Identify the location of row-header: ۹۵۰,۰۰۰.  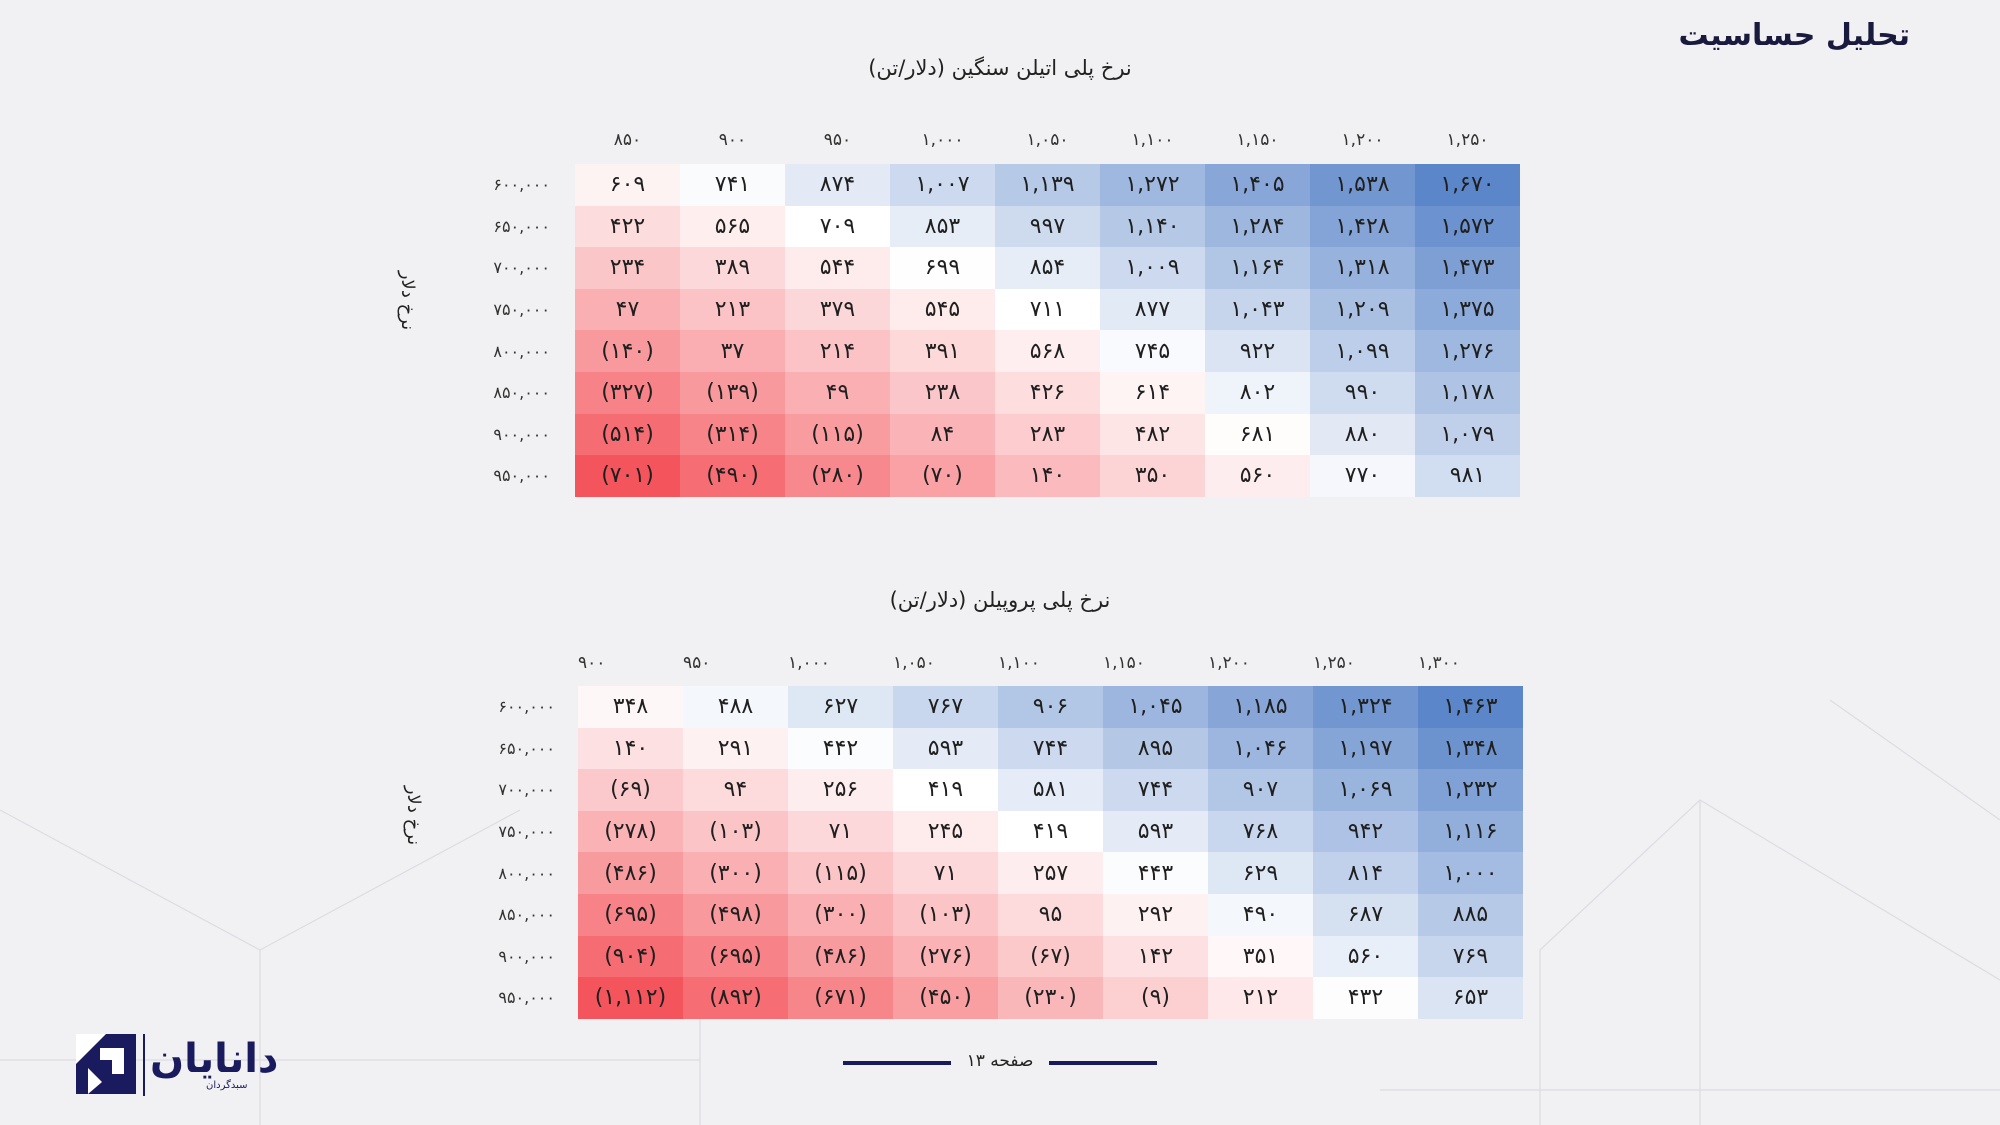
(526, 998).